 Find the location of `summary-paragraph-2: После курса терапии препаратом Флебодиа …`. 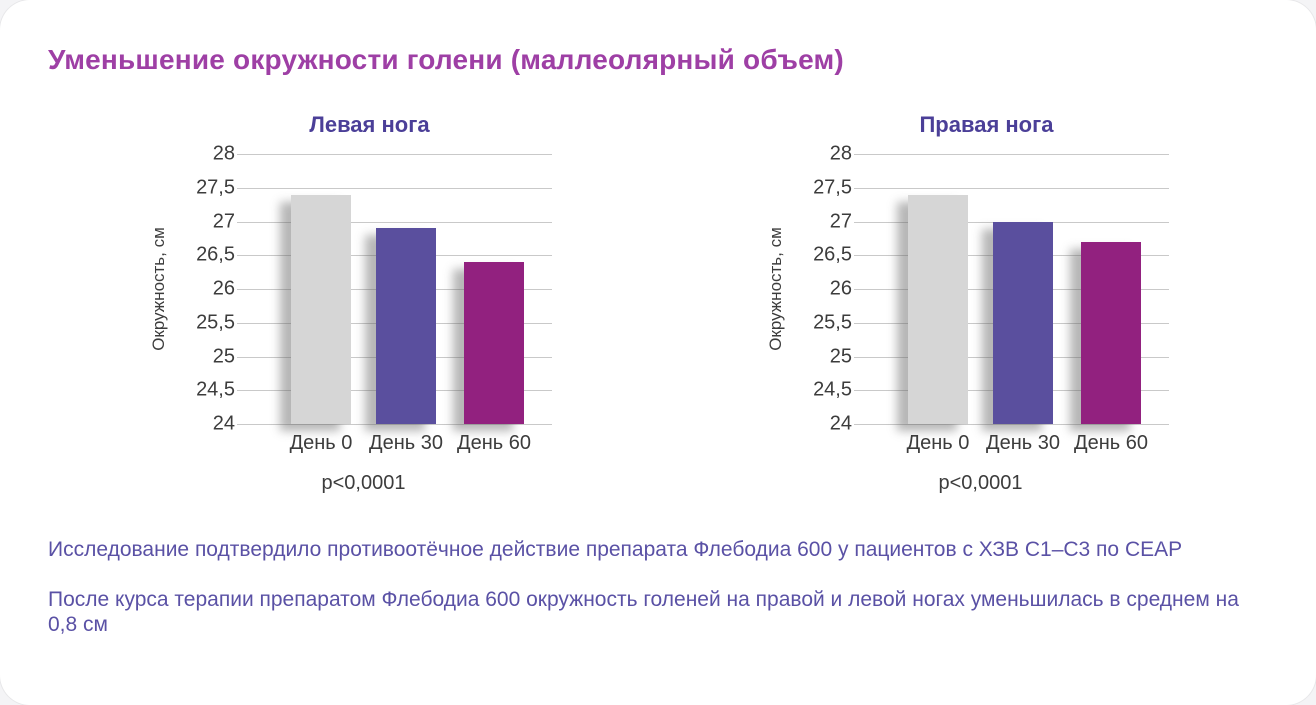

summary-paragraph-2: После курса терапии препаратом Флебодиа … is located at coordinates (643, 612).